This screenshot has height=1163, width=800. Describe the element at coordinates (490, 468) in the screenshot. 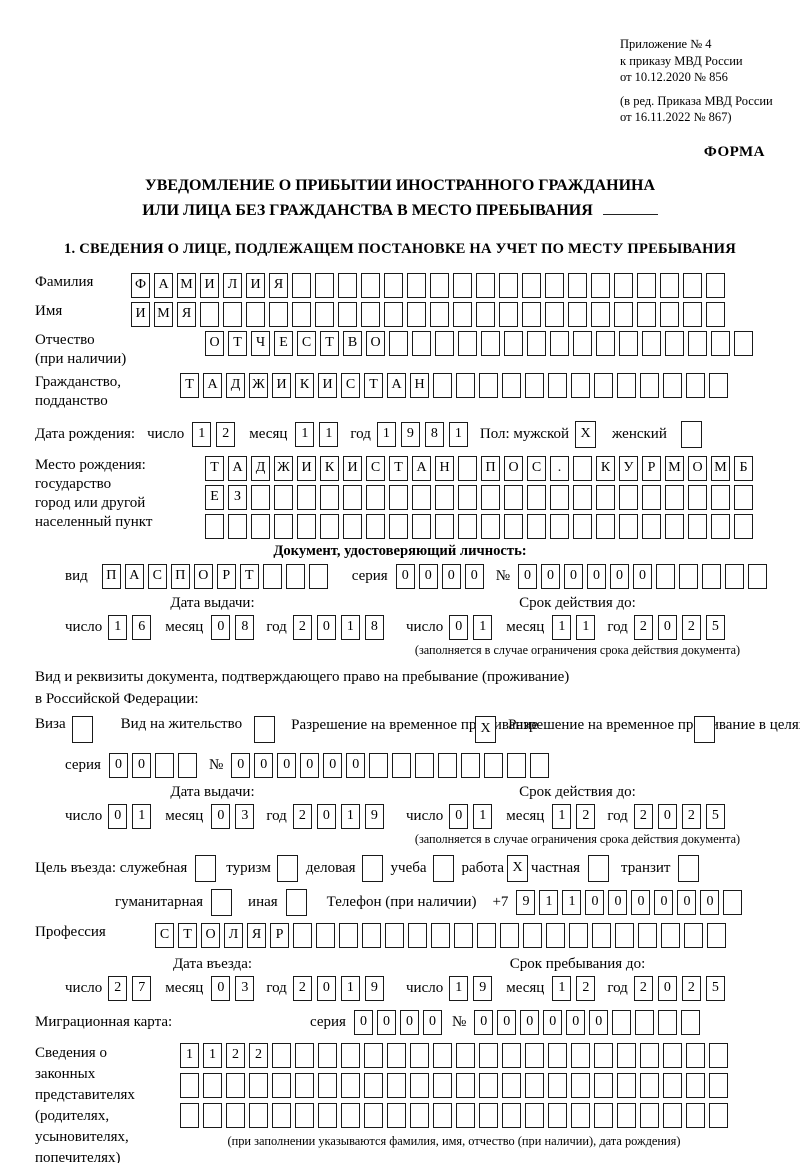

I see `char-box: П` at that location.